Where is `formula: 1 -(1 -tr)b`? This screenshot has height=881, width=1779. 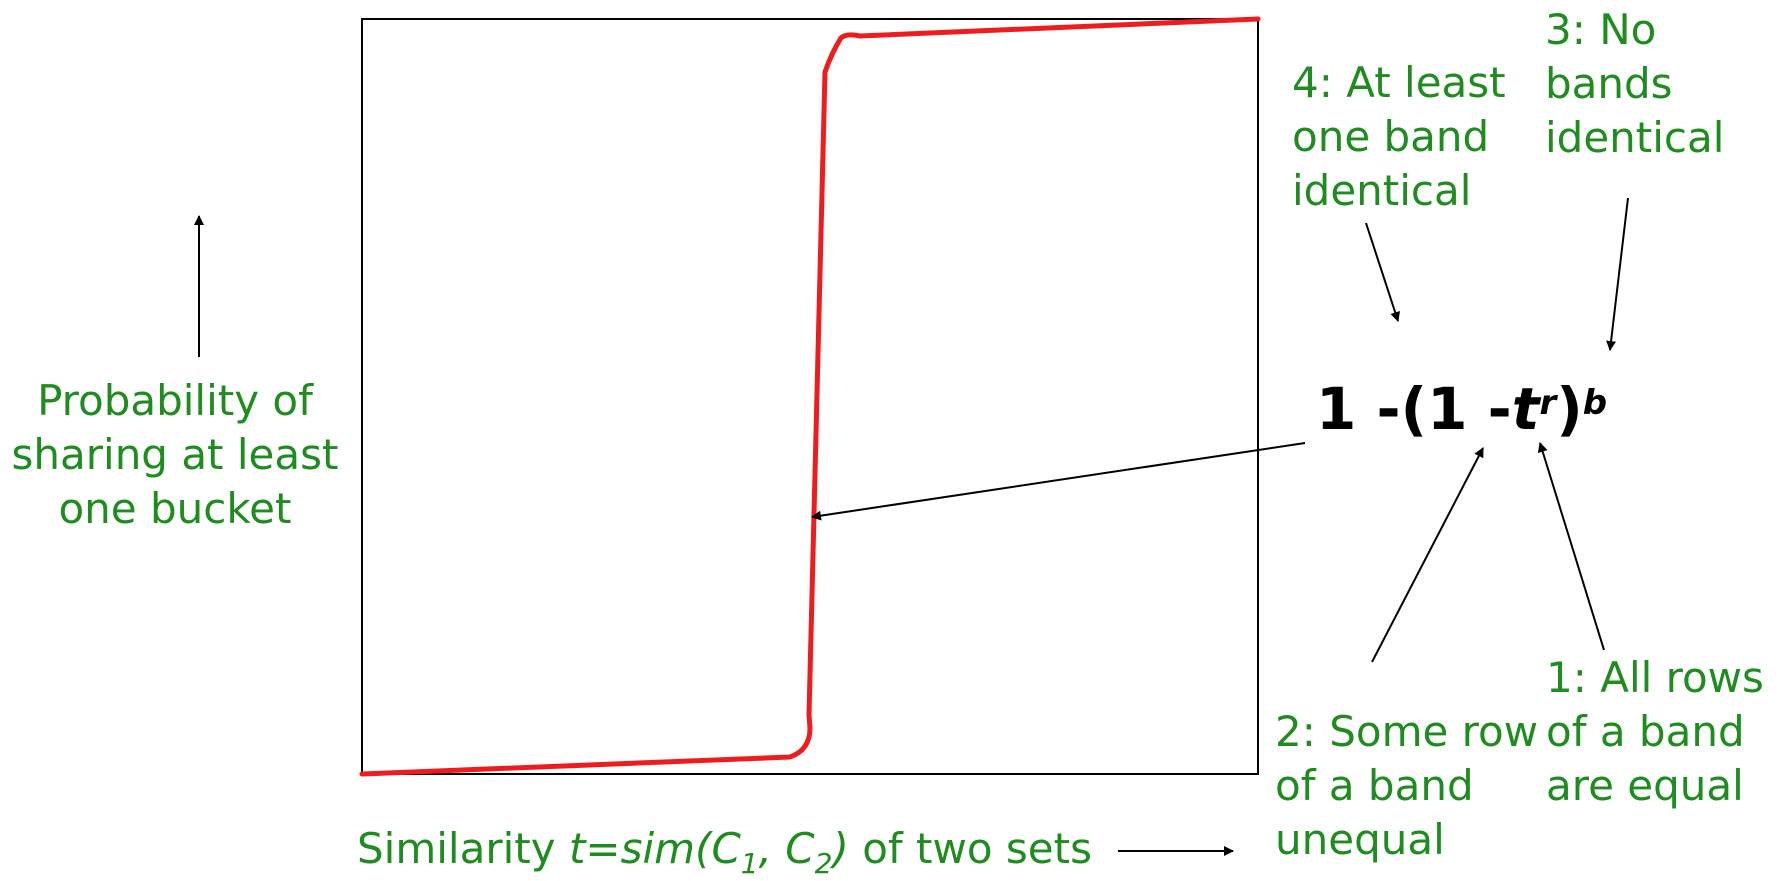
formula: 1 -(1 -tr)b is located at coordinates (1461, 409).